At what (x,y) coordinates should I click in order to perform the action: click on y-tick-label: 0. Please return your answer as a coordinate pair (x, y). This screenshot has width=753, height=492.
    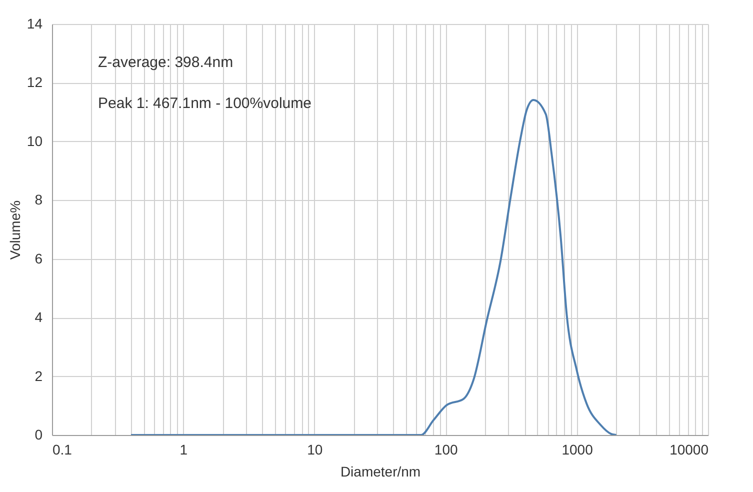
    Looking at the image, I should click on (38, 434).